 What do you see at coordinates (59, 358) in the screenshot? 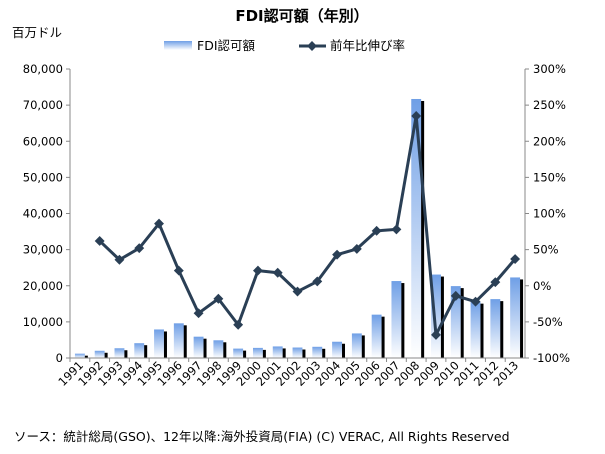
I see `left-tick-label: 0` at bounding box center [59, 358].